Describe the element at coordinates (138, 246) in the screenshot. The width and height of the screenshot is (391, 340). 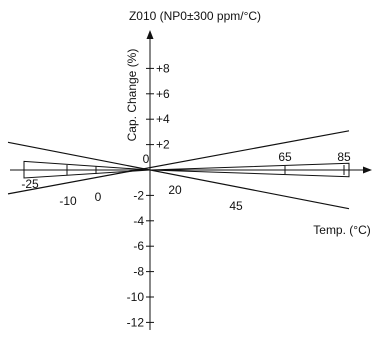
I see `y-tick-label: -6` at that location.